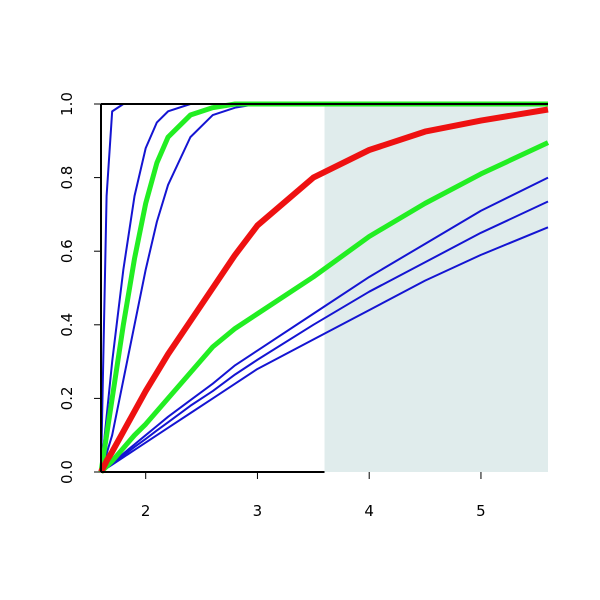 The height and width of the screenshot is (600, 600). Describe the element at coordinates (67, 398) in the screenshot. I see `y-tick-label: 0.2` at that location.